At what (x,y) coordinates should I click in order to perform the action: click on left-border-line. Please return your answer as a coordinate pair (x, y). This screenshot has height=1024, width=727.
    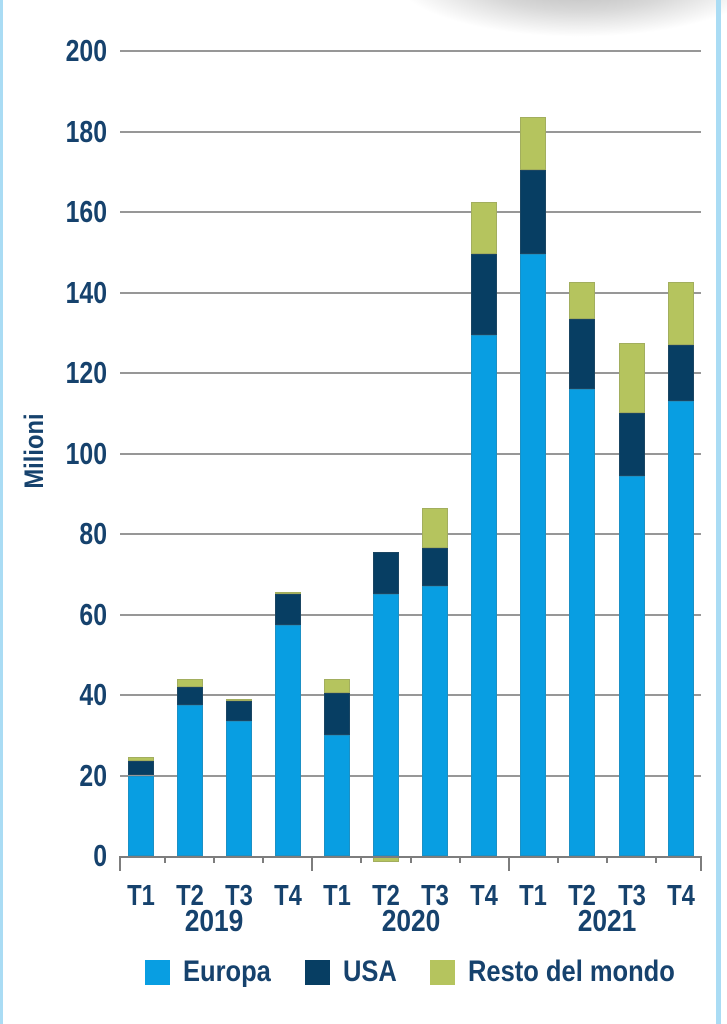
    Looking at the image, I should click on (1, 512).